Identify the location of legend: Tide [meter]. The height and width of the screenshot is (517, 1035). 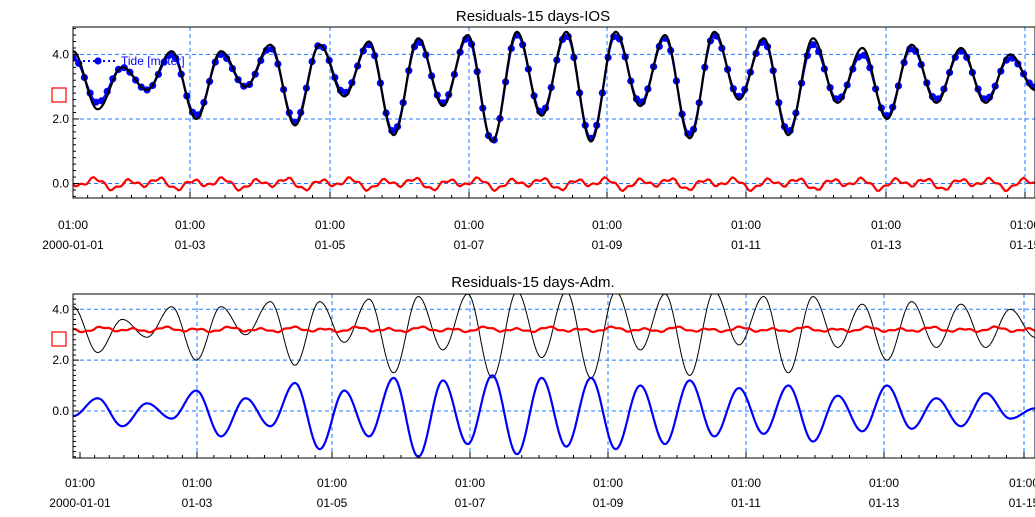
(131, 61).